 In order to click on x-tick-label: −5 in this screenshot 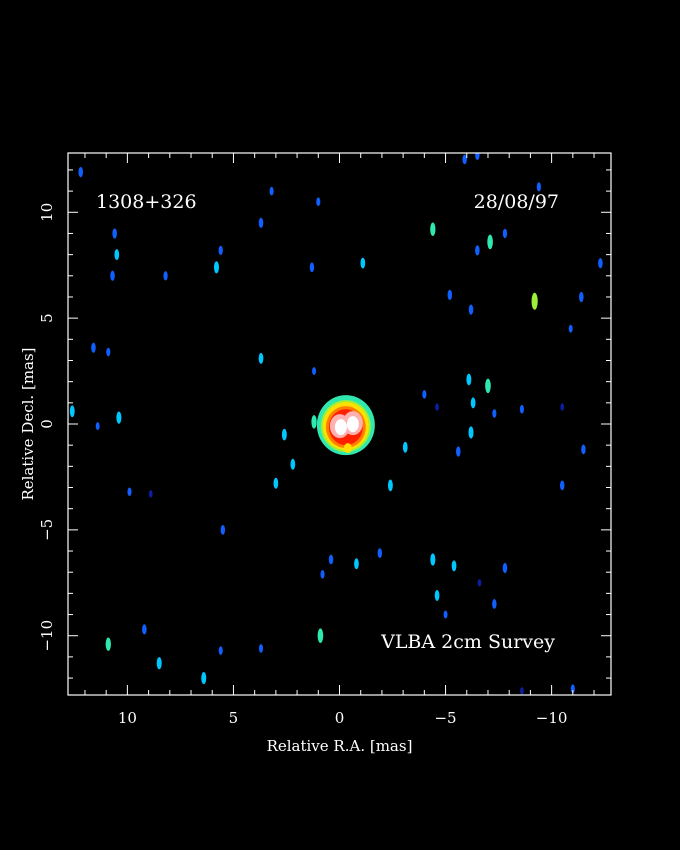, I will do `click(445, 718)`.